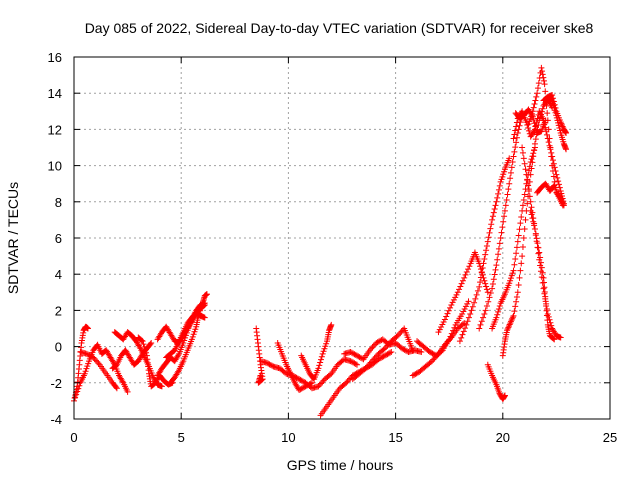 This screenshot has width=640, height=480. I want to click on y-tick-label: -4, so click(56, 419).